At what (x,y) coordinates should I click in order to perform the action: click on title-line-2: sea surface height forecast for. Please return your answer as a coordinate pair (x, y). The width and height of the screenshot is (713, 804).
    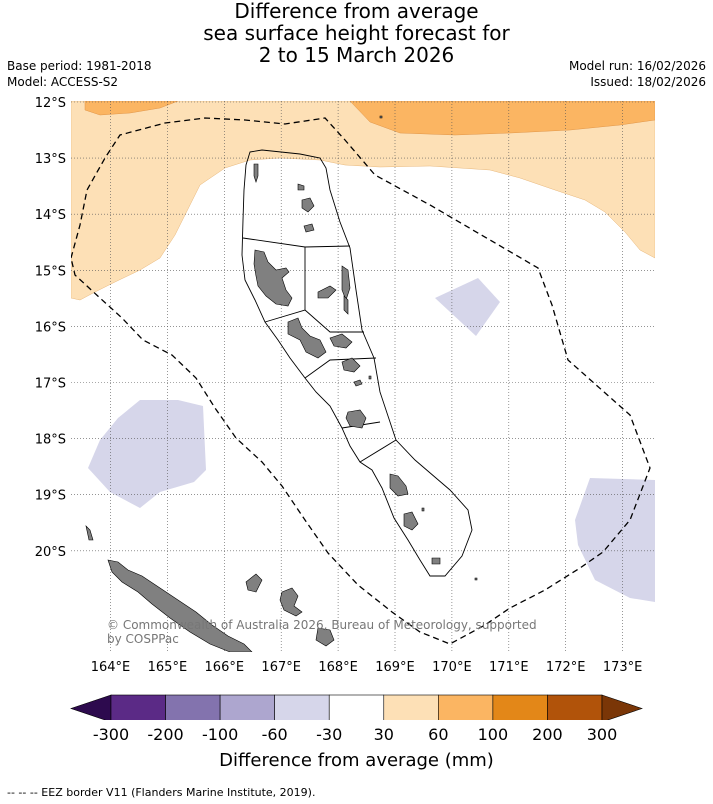
    Looking at the image, I should click on (356, 33).